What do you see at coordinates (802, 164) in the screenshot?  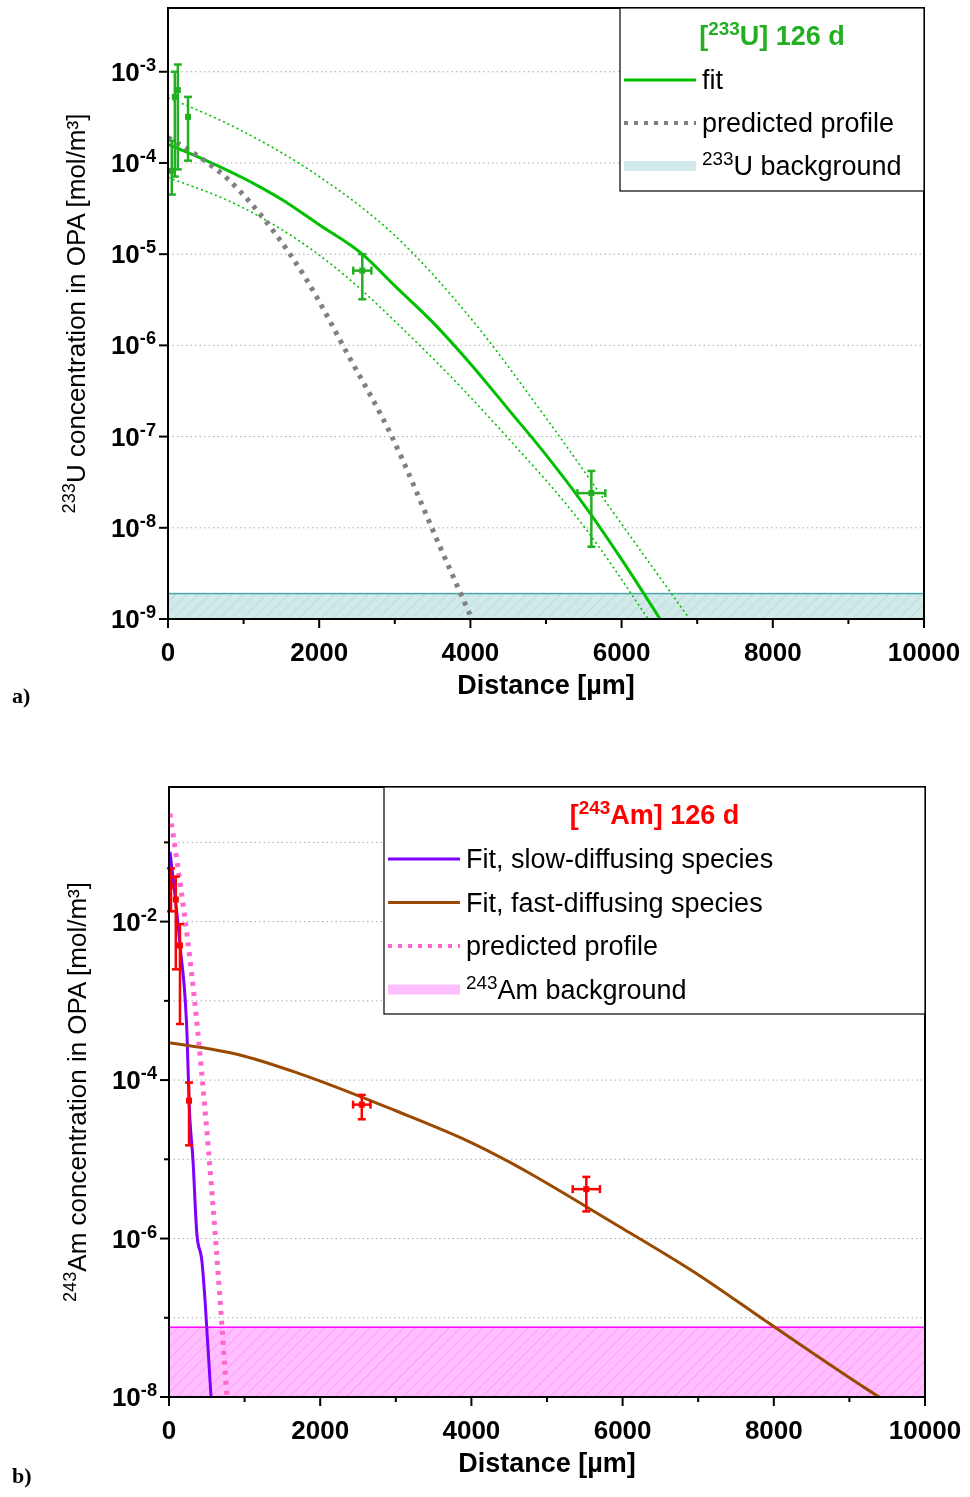 I see `legend-label: $^{233}$U background` at bounding box center [802, 164].